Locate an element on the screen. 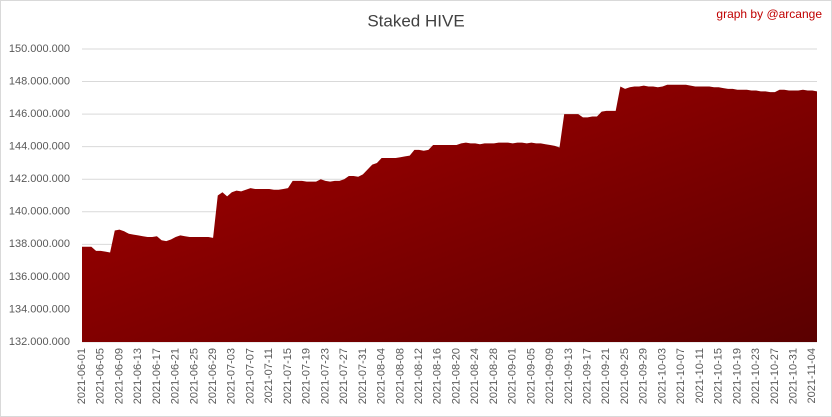  x-tick-label: 2021-07-23 is located at coordinates (325, 376).